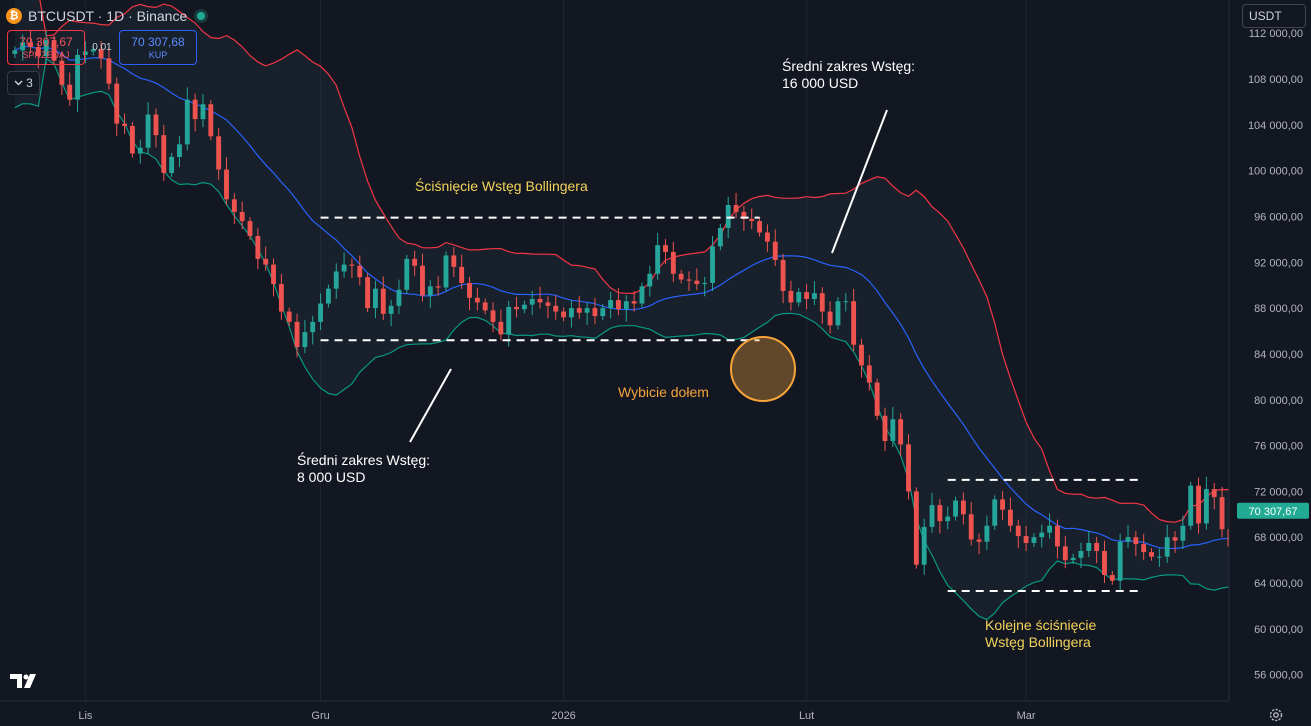  What do you see at coordinates (158, 47) in the screenshot?
I see `buy-button: 70 307,68 KUP` at bounding box center [158, 47].